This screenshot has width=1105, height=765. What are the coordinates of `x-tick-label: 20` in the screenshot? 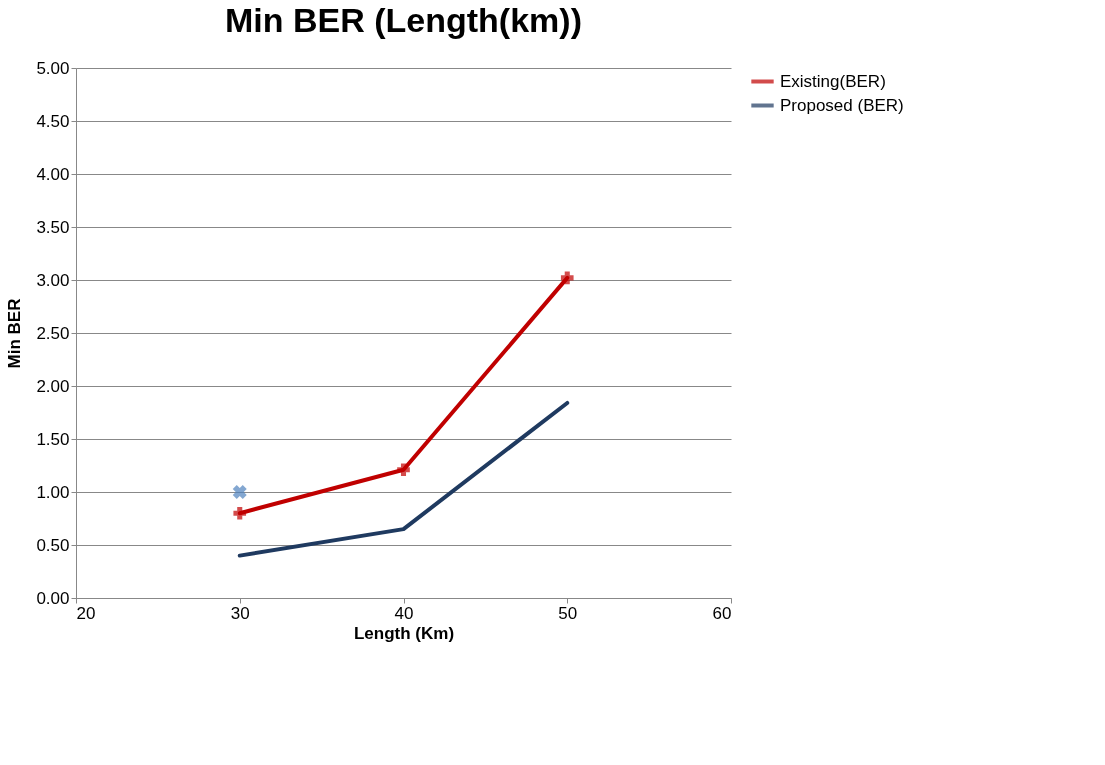 It's located at (86, 613).